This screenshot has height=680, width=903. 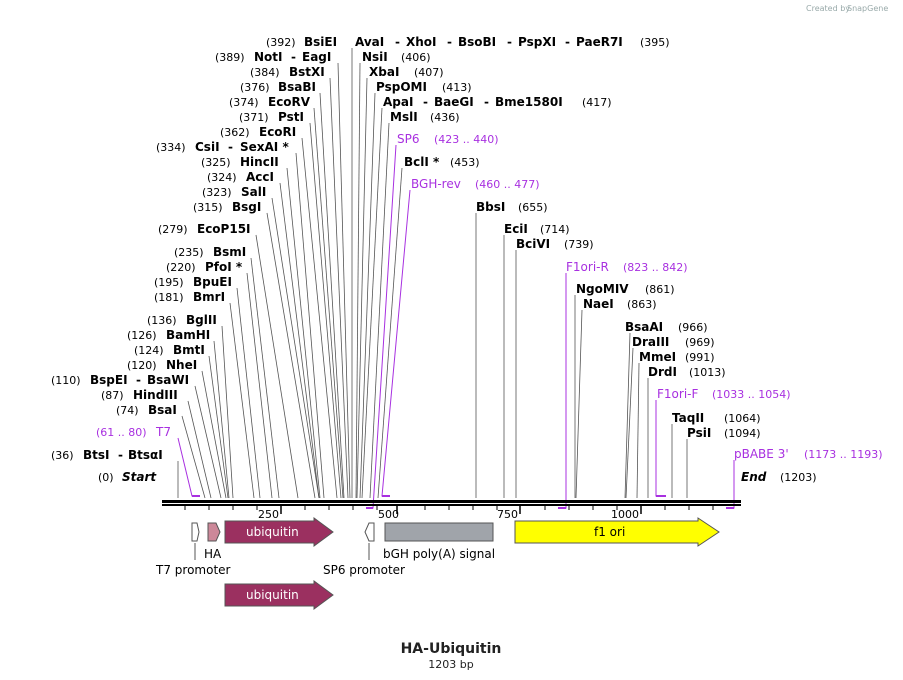 What do you see at coordinates (96, 455) in the screenshot?
I see `enzyme-label: BtsI` at bounding box center [96, 455].